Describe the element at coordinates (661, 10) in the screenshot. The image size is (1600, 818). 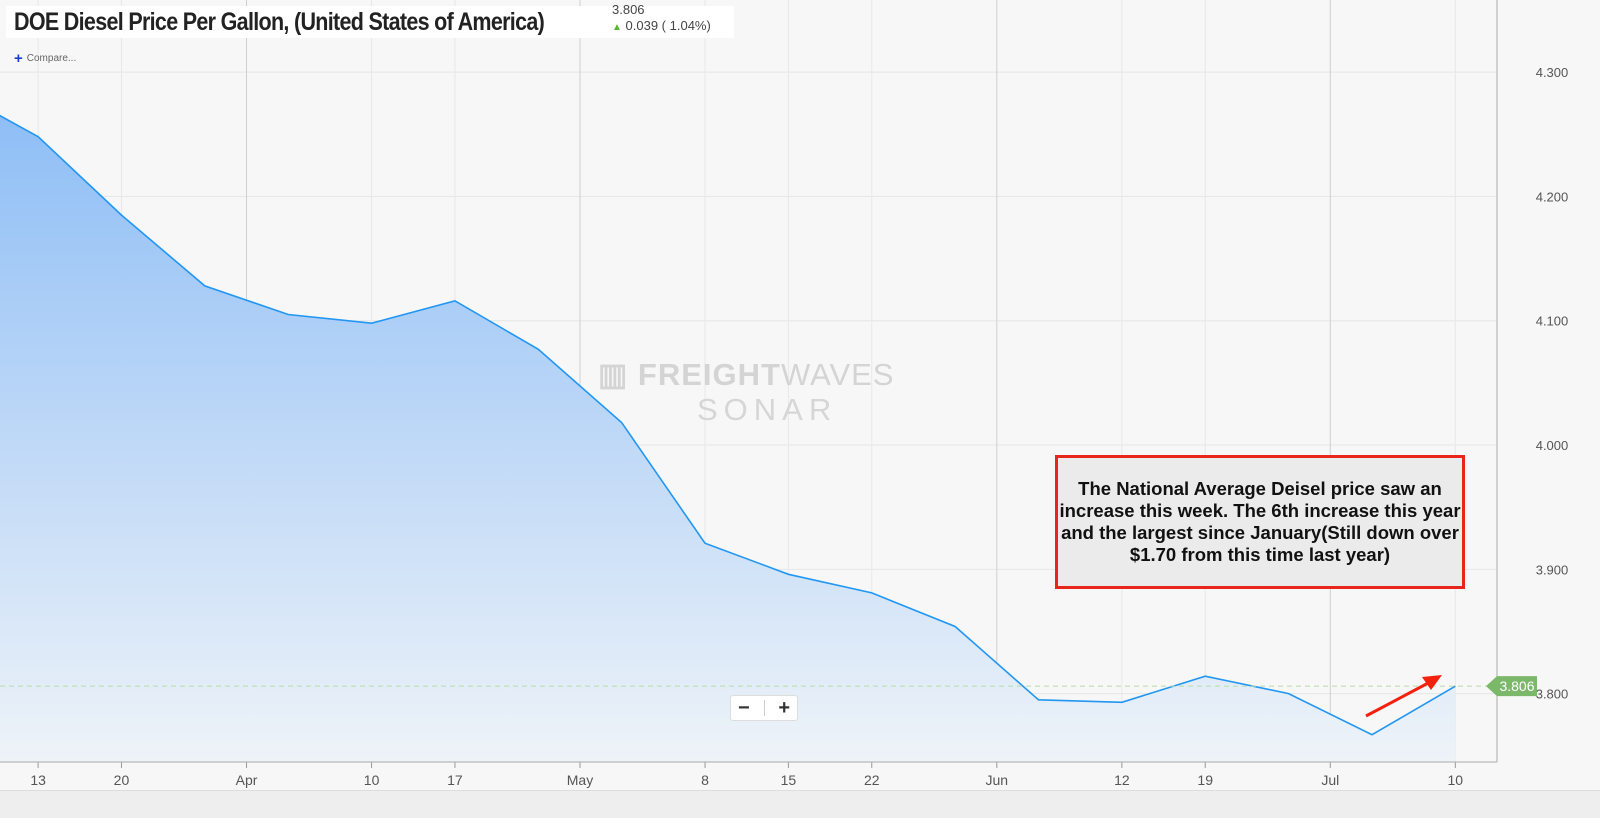
I see `last-value: 3.806` at that location.